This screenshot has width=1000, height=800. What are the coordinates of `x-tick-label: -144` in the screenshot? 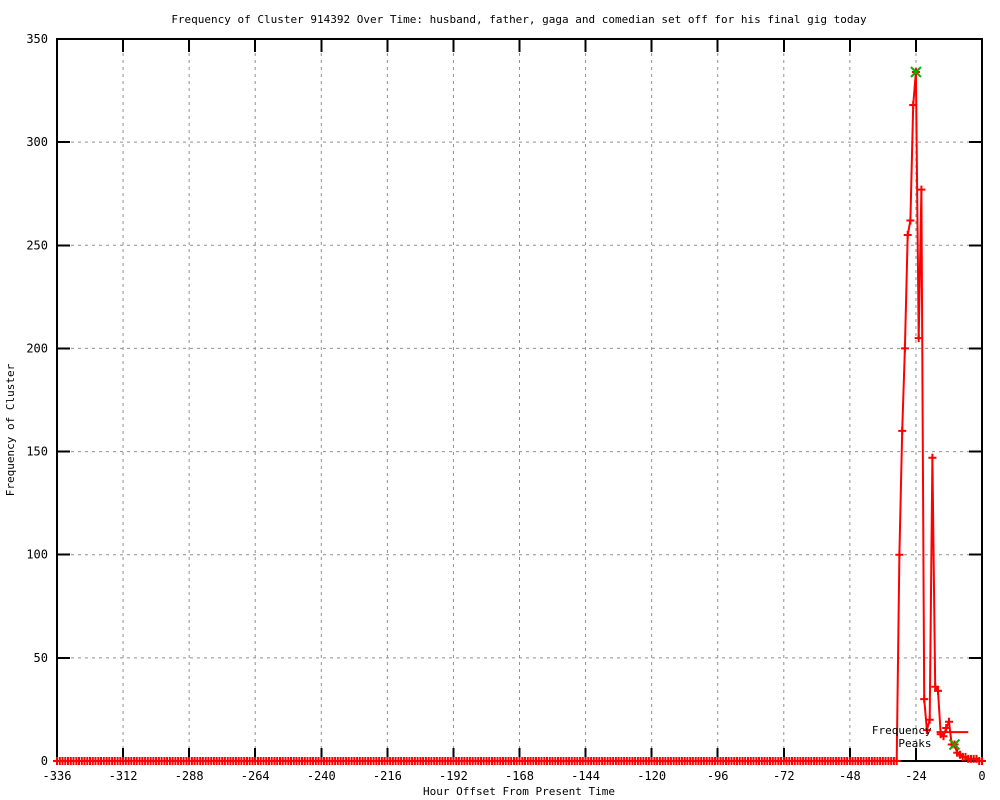 It's located at (585, 776).